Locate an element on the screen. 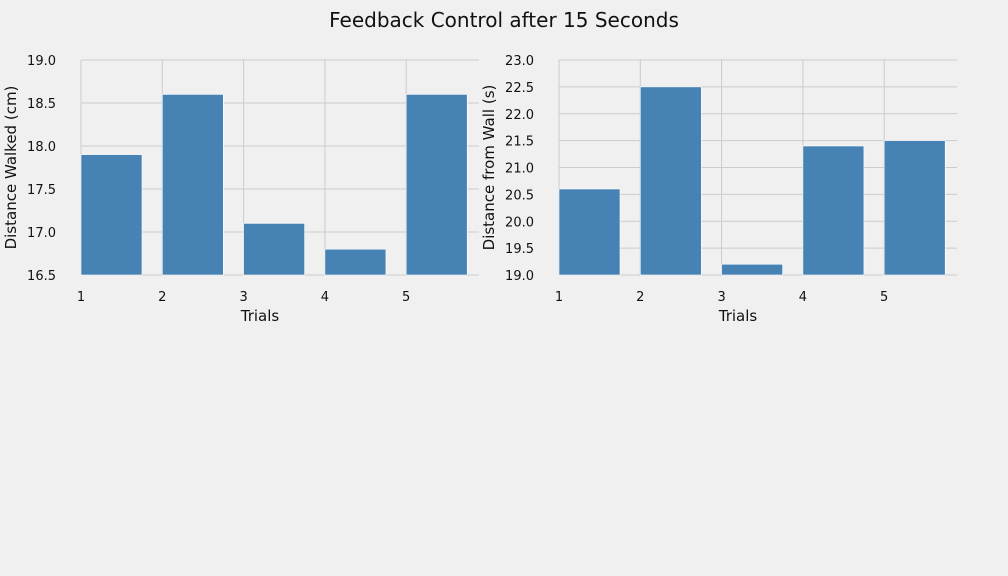 This screenshot has height=576, width=1008. figure-title: Feedback Control after 15 Seconds is located at coordinates (504, 20).